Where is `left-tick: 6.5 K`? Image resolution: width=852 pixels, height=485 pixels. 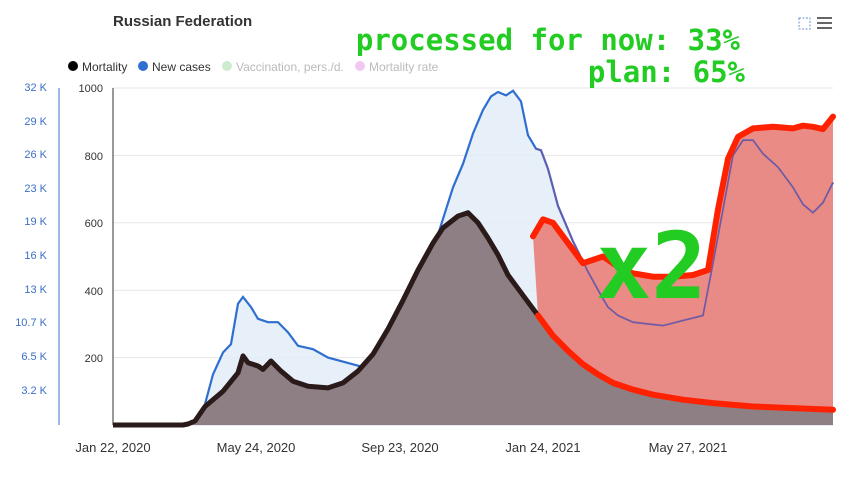
left-tick: 6.5 K is located at coordinates (34, 357).